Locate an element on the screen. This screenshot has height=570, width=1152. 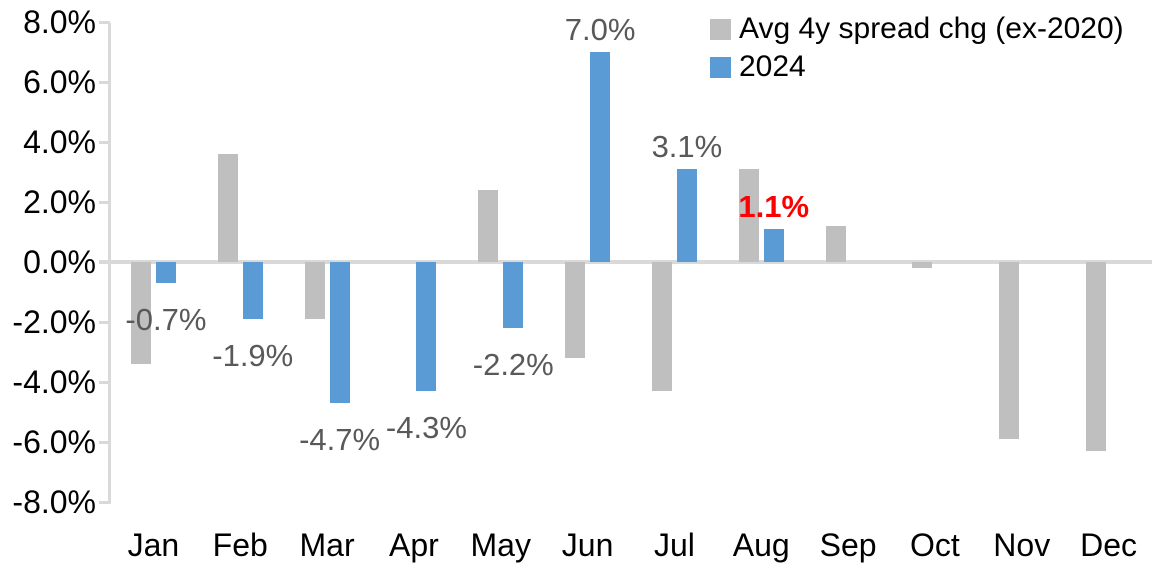
y-axis-label: -2.0% is located at coordinates (54, 322).